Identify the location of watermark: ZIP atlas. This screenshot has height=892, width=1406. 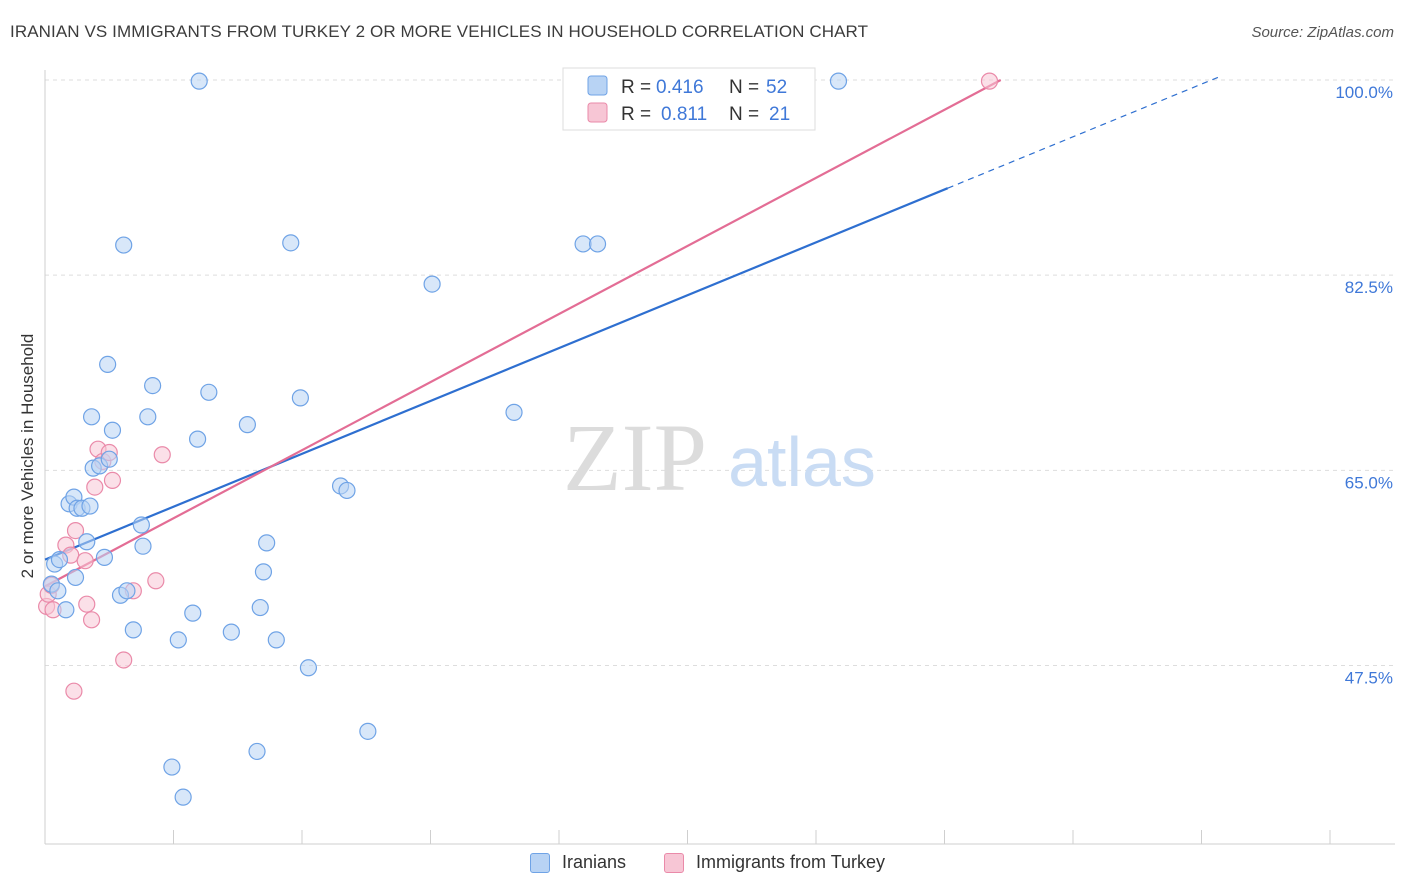
(719, 457).